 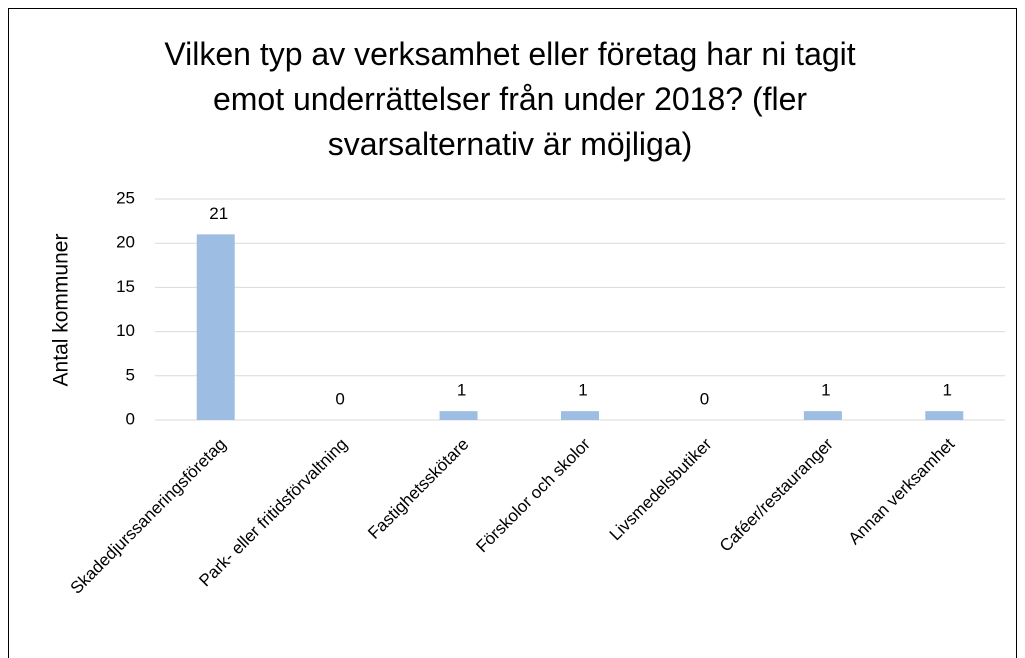 What do you see at coordinates (61, 310) in the screenshot?
I see `y-axis-label: Antal kommuner` at bounding box center [61, 310].